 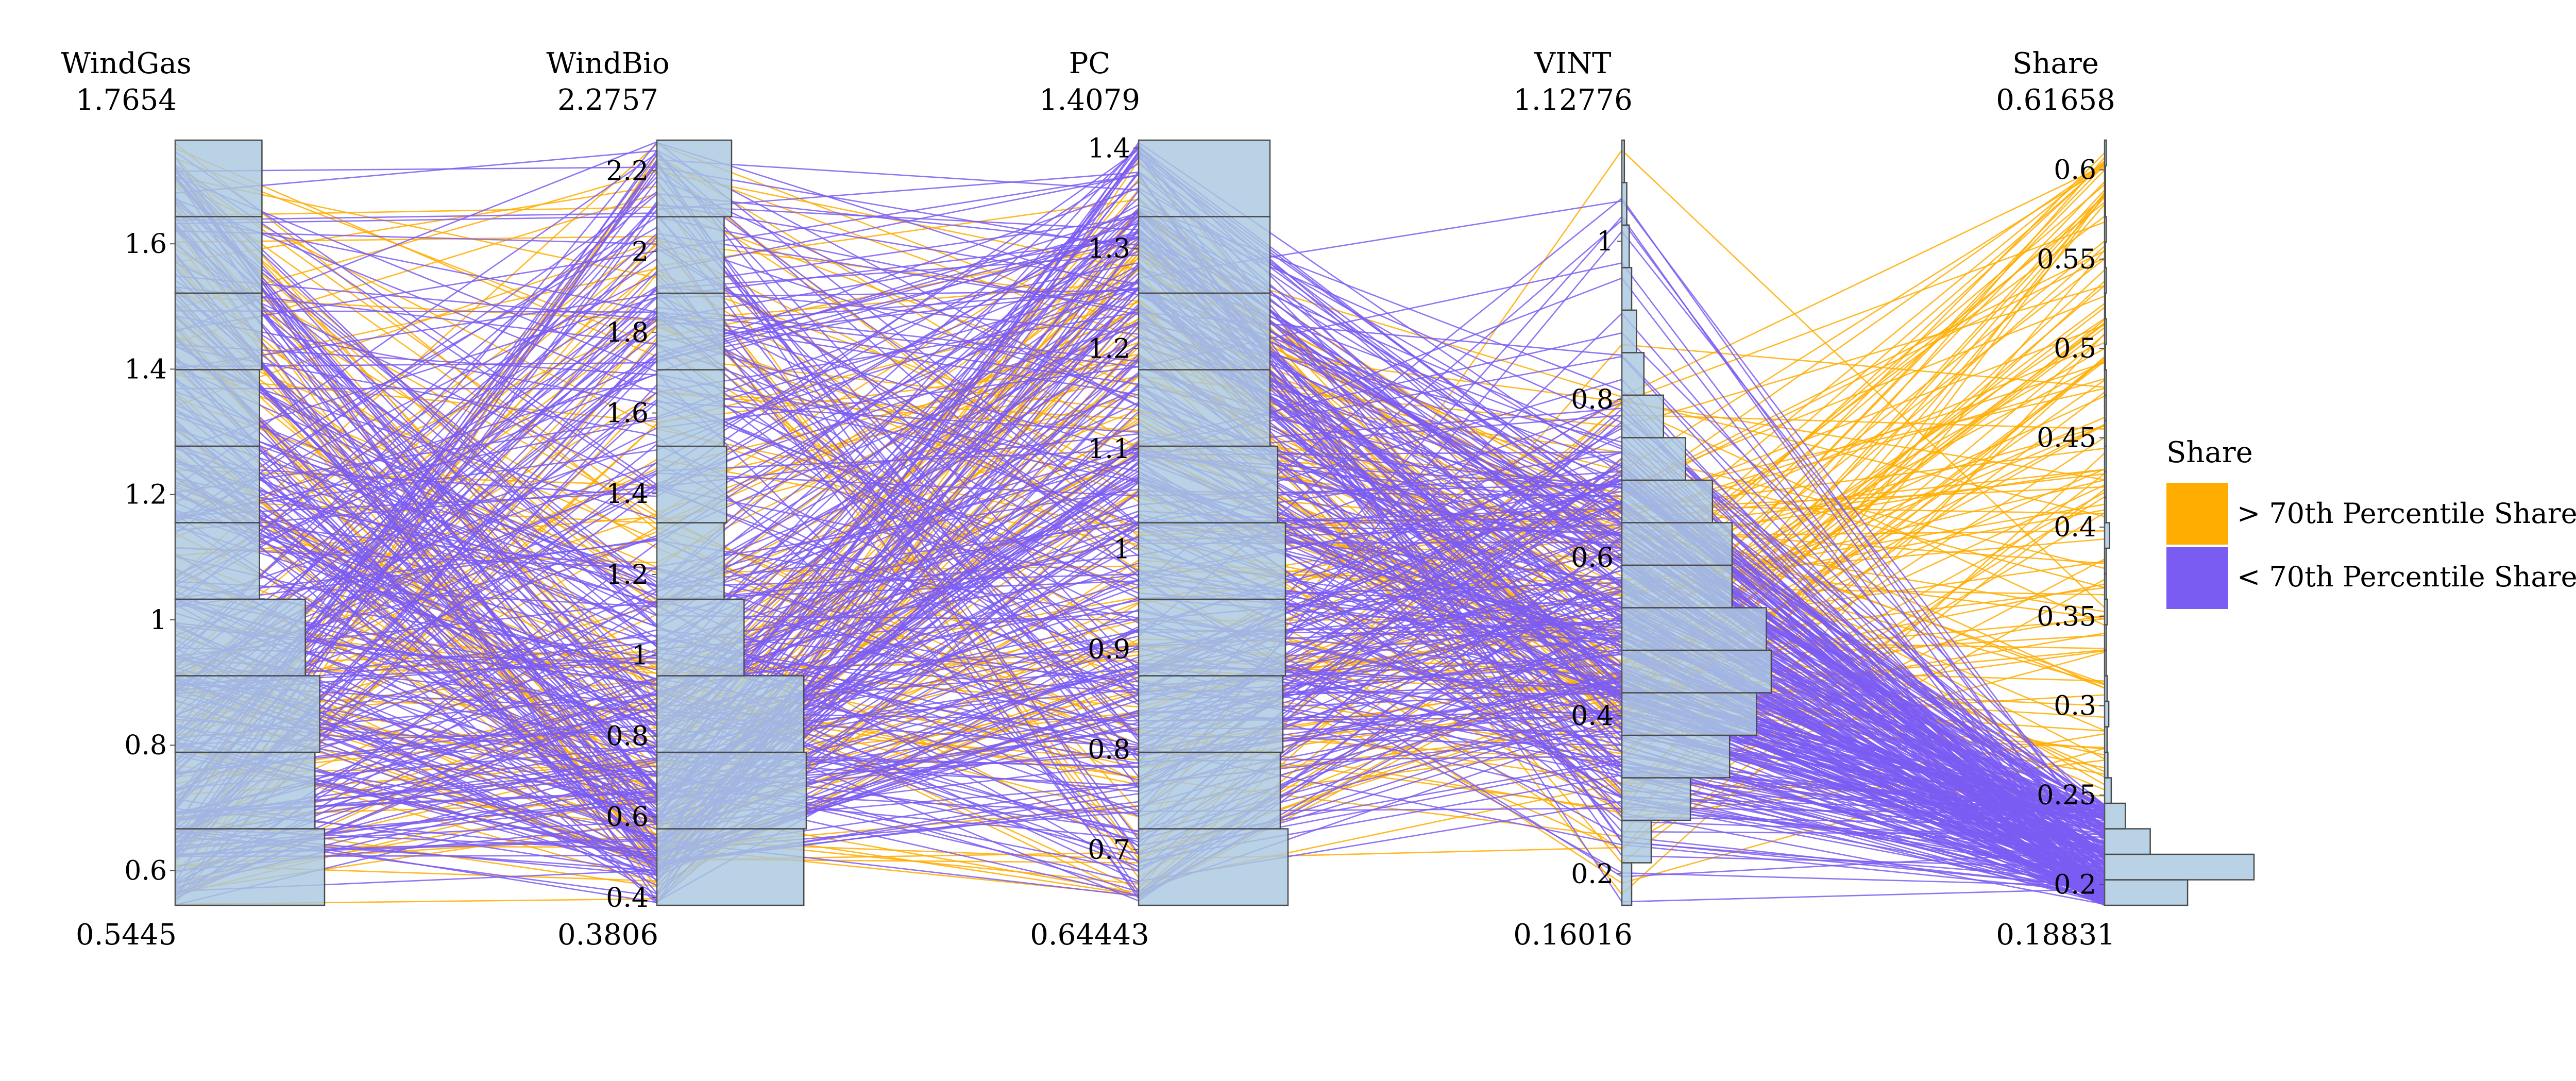 What do you see at coordinates (627, 414) in the screenshot?
I see `tick-label: 1.6` at bounding box center [627, 414].